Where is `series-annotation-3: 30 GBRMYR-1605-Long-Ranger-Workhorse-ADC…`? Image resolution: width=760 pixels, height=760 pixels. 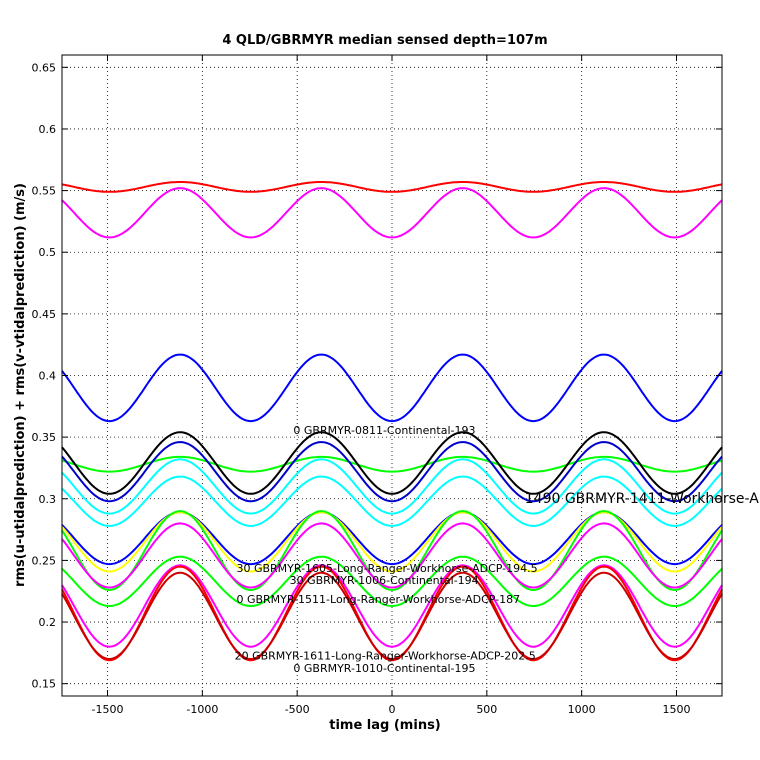
series-annotation-3: 30 GBRMYR-1605-Long-Ranger-Workhorse-ADC… is located at coordinates (386, 568).